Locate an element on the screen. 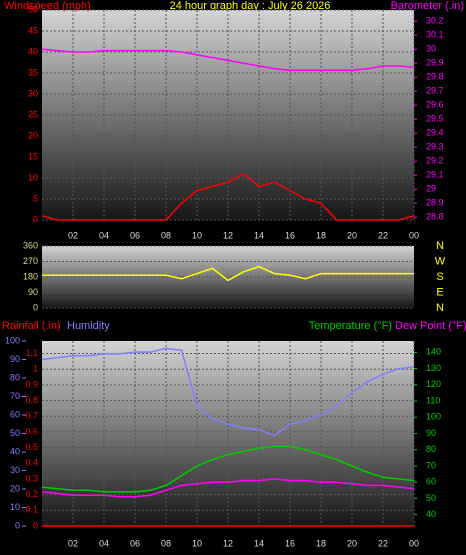 This screenshot has width=466, height=555. y-tick-label: 0.4 is located at coordinates (31, 463).